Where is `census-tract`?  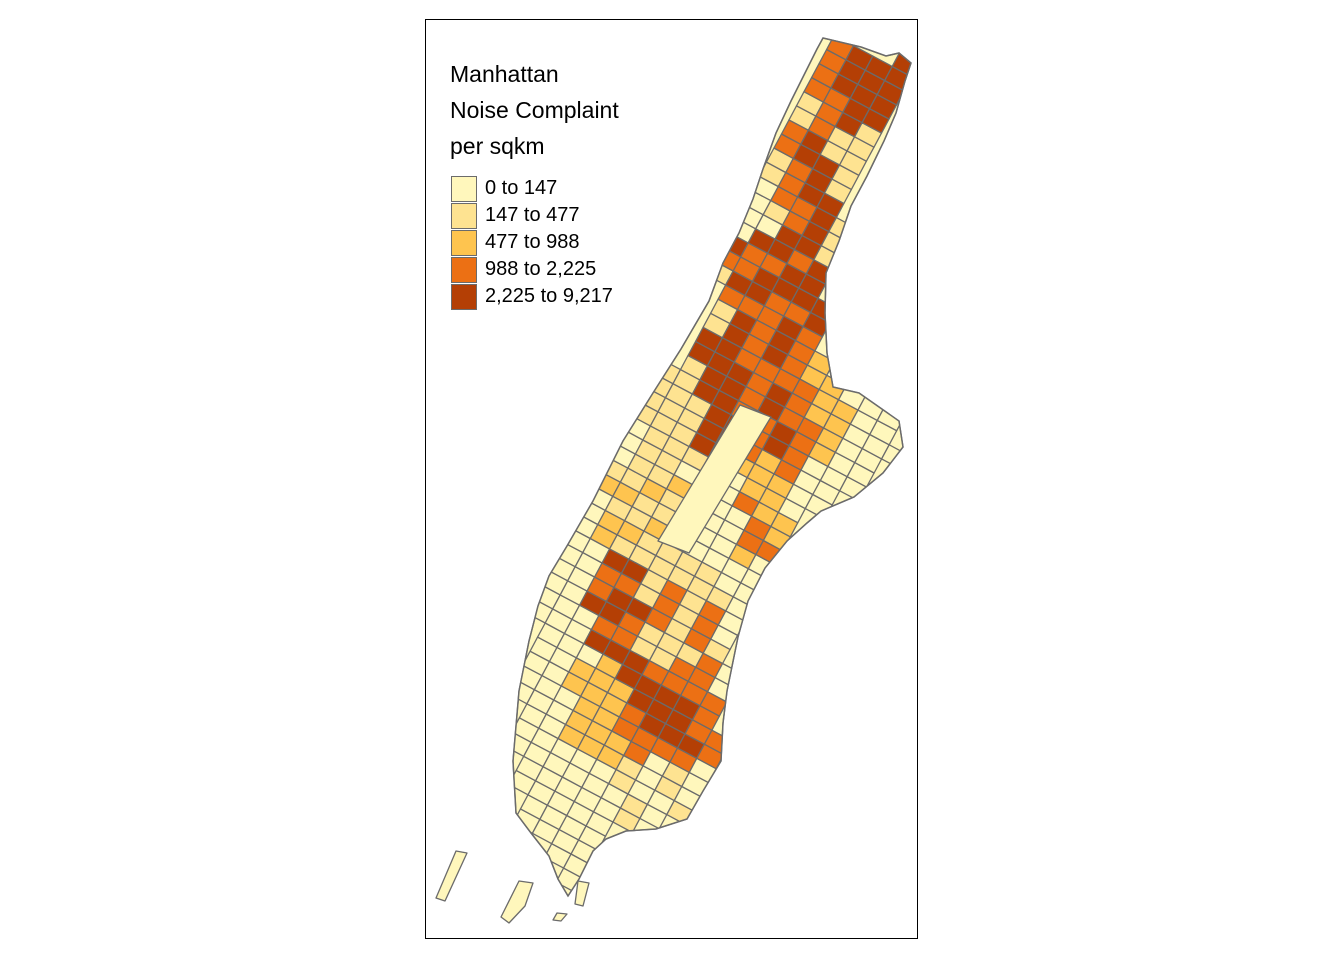
census-tract is located at coordinates (901, 64).